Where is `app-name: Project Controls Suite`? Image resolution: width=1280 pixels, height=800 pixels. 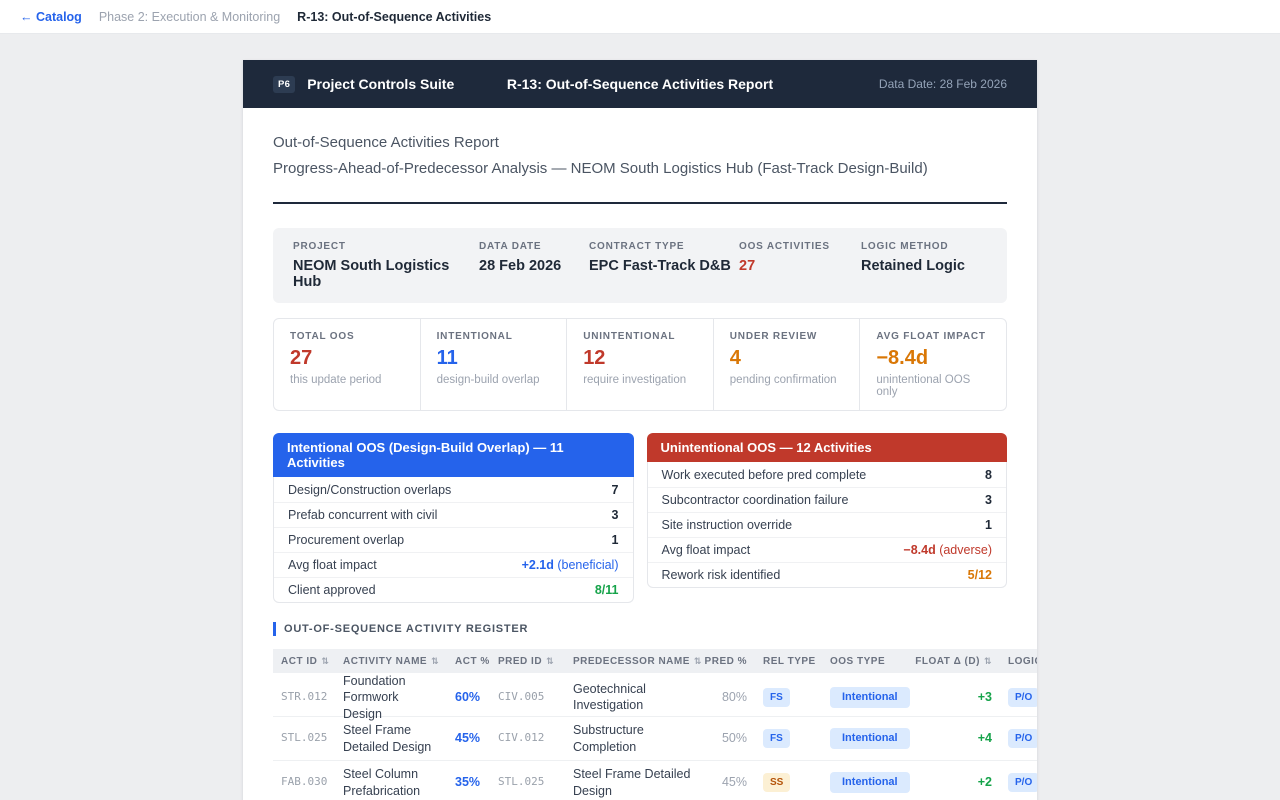 app-name: Project Controls Suite is located at coordinates (381, 84).